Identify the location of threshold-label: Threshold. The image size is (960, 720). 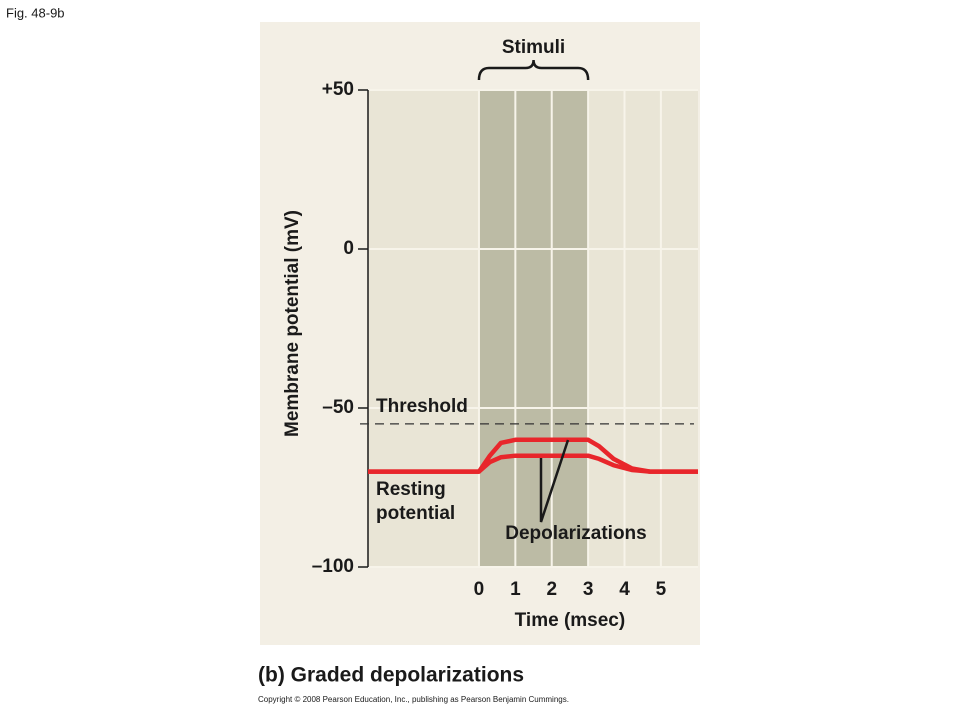
(422, 406).